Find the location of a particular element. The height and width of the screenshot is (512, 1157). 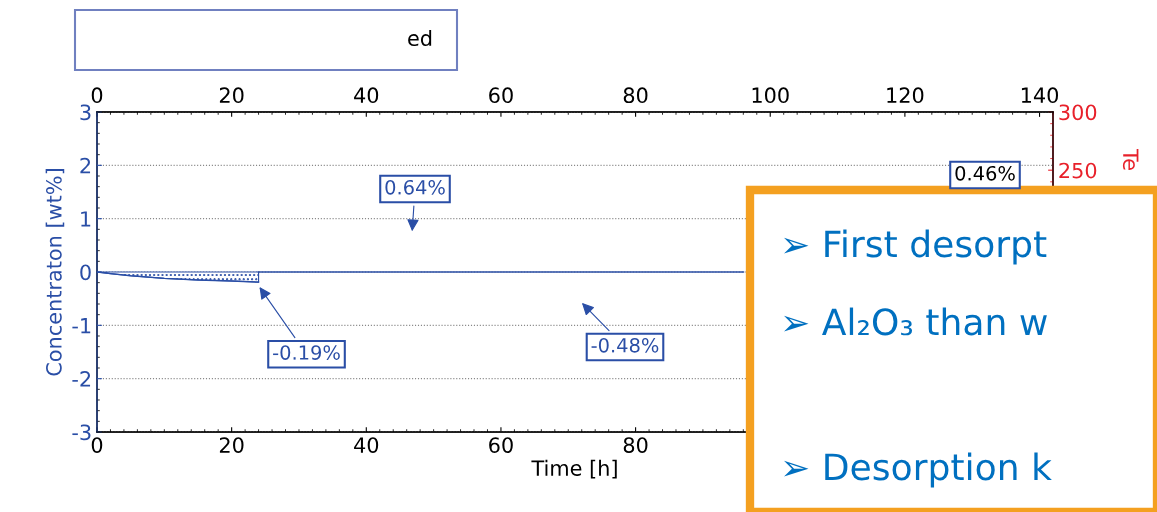

x-tick-label: 40 is located at coordinates (366, 445).